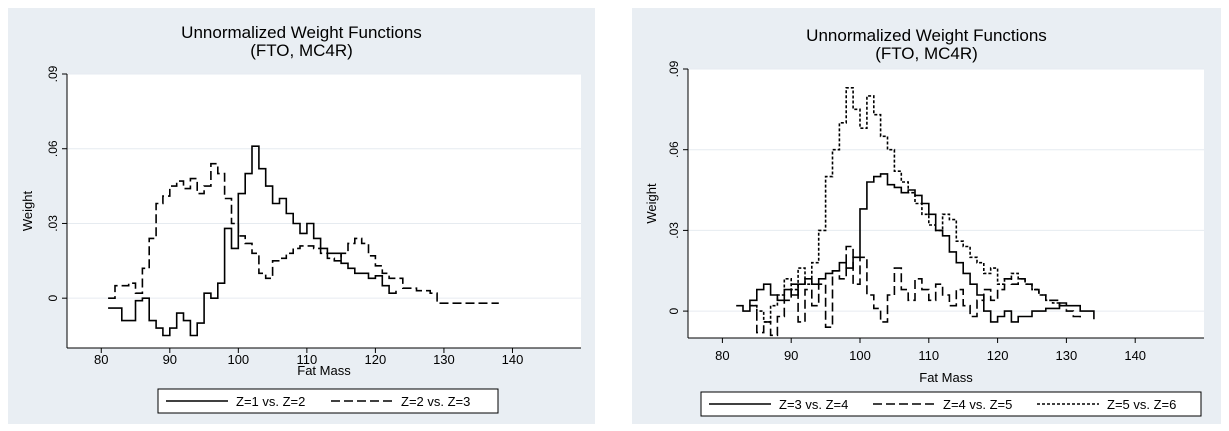  I want to click on legend-label: Z=1 vs. Z=2, so click(270, 401).